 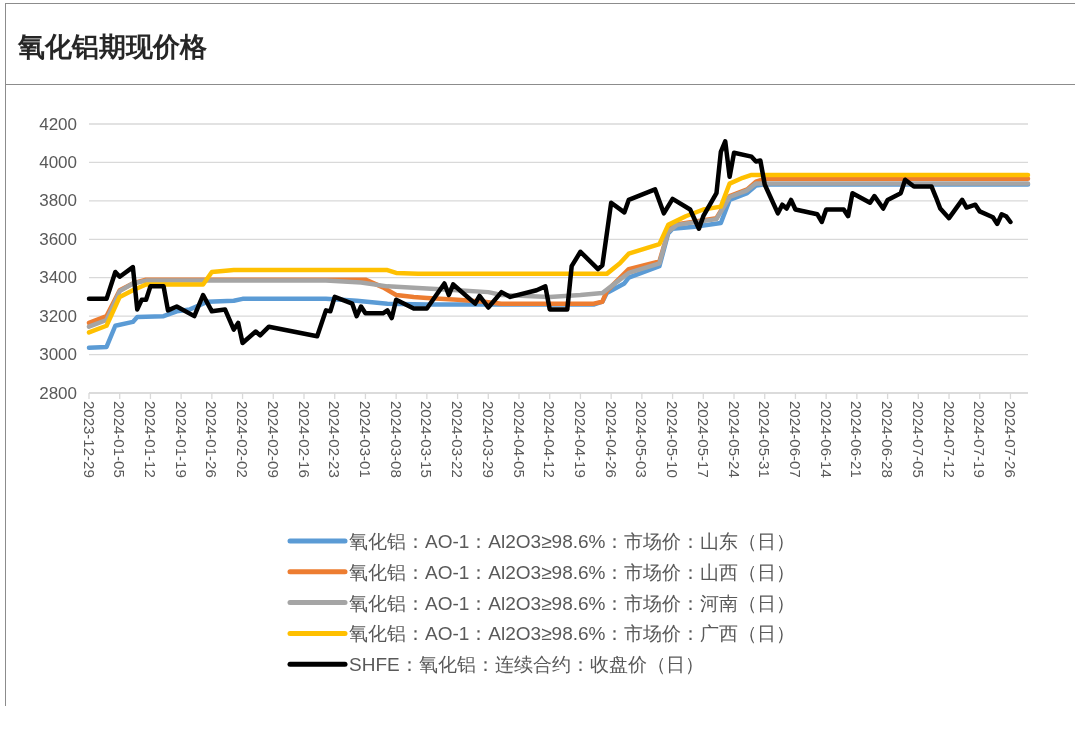 I want to click on x-tick-label: 2024-05-24, so click(x=734, y=439).